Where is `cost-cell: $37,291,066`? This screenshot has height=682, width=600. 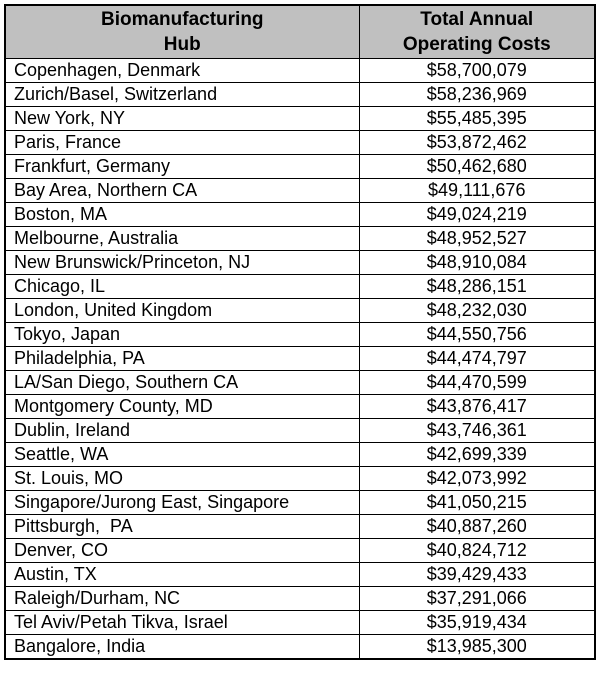 cost-cell: $37,291,066 is located at coordinates (477, 598).